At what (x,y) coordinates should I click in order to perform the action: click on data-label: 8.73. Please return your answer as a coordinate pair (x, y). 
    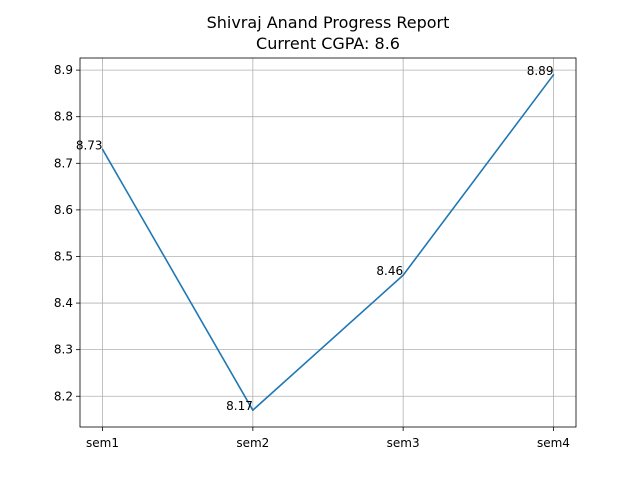
    Looking at the image, I should click on (89, 145).